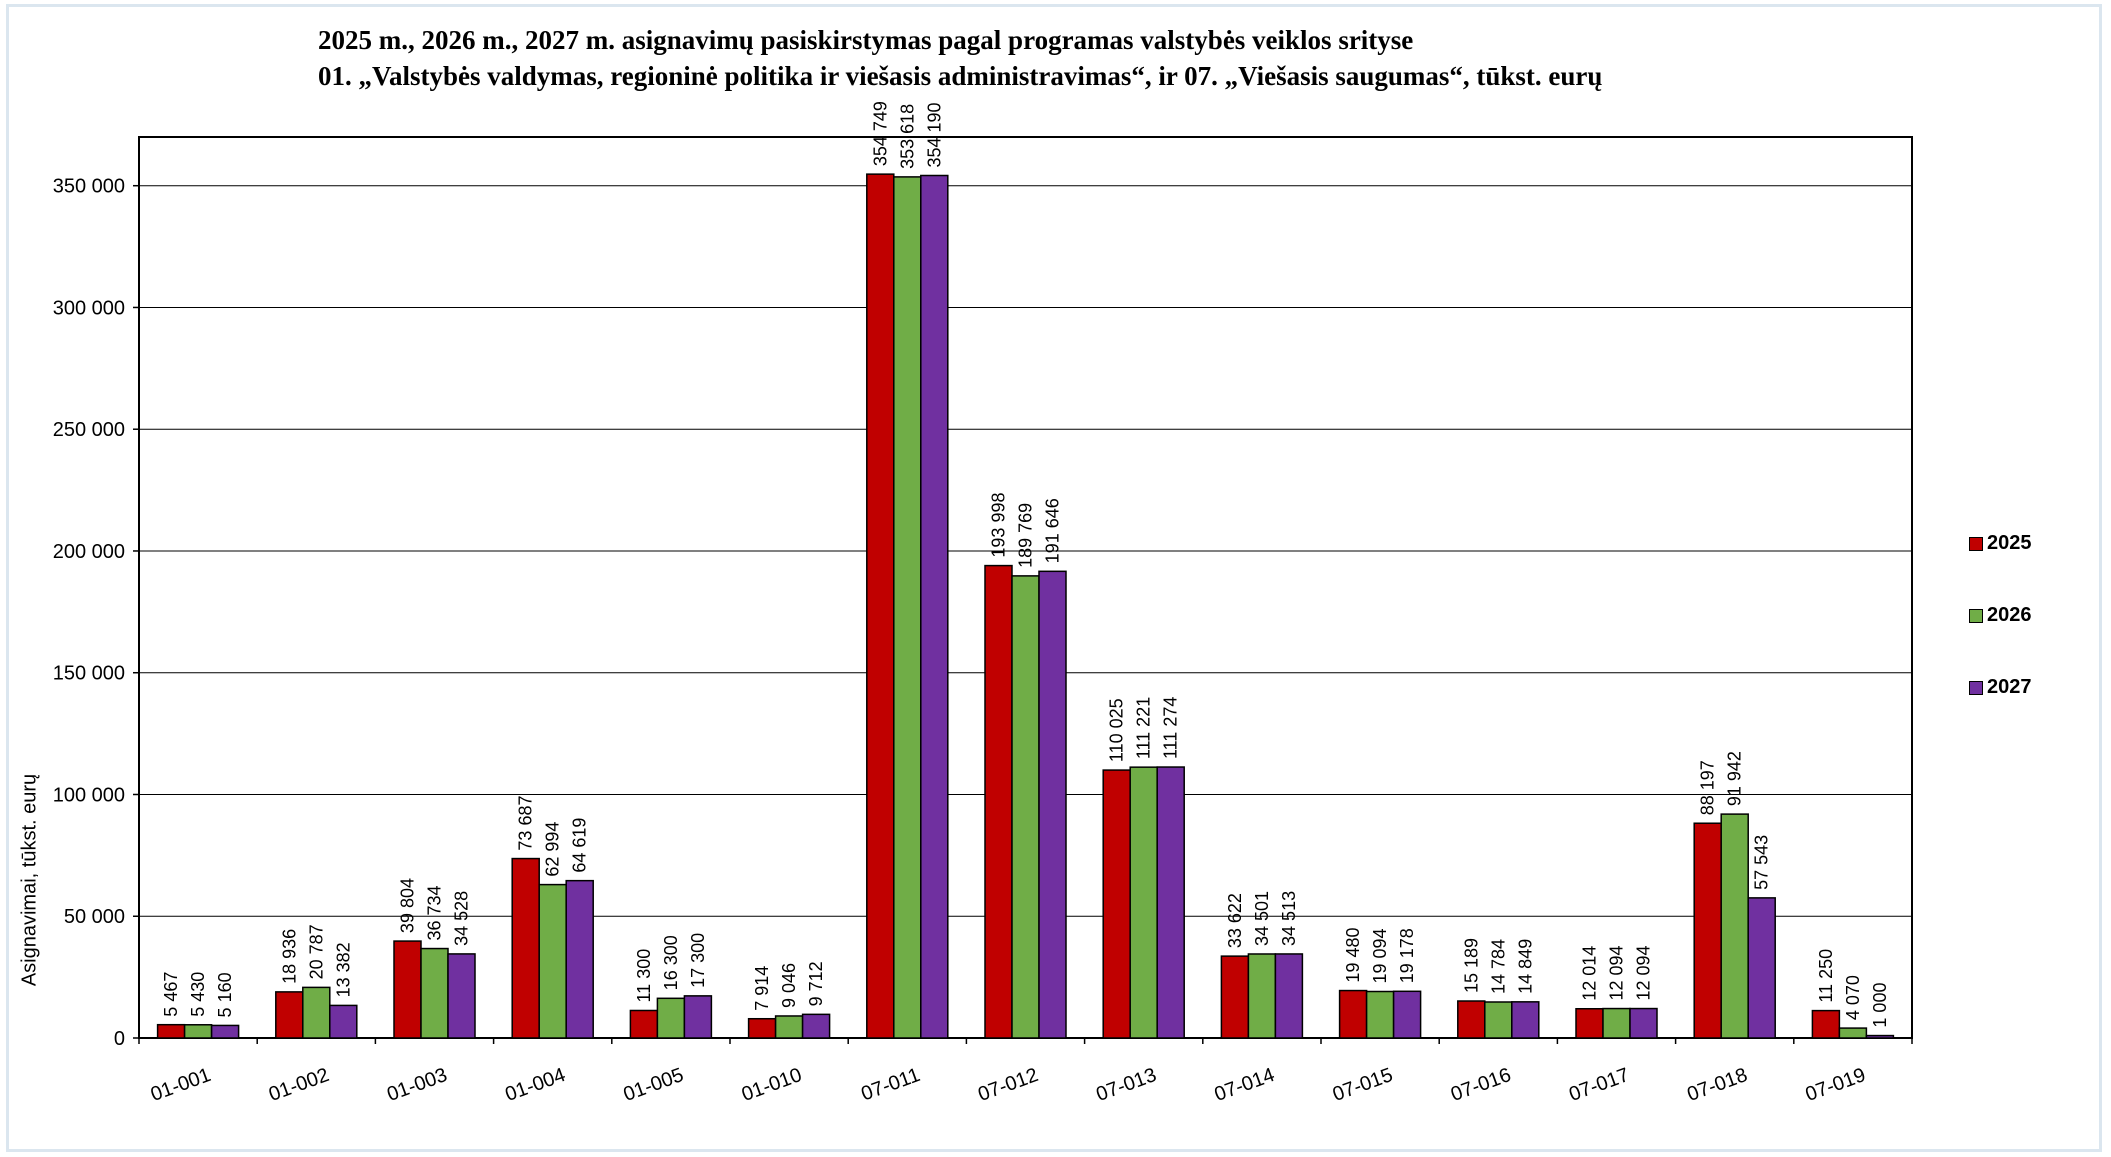 Image resolution: width=2111 pixels, height=1157 pixels. What do you see at coordinates (654, 1085) in the screenshot?
I see `x-tick-label: 01-005` at bounding box center [654, 1085].